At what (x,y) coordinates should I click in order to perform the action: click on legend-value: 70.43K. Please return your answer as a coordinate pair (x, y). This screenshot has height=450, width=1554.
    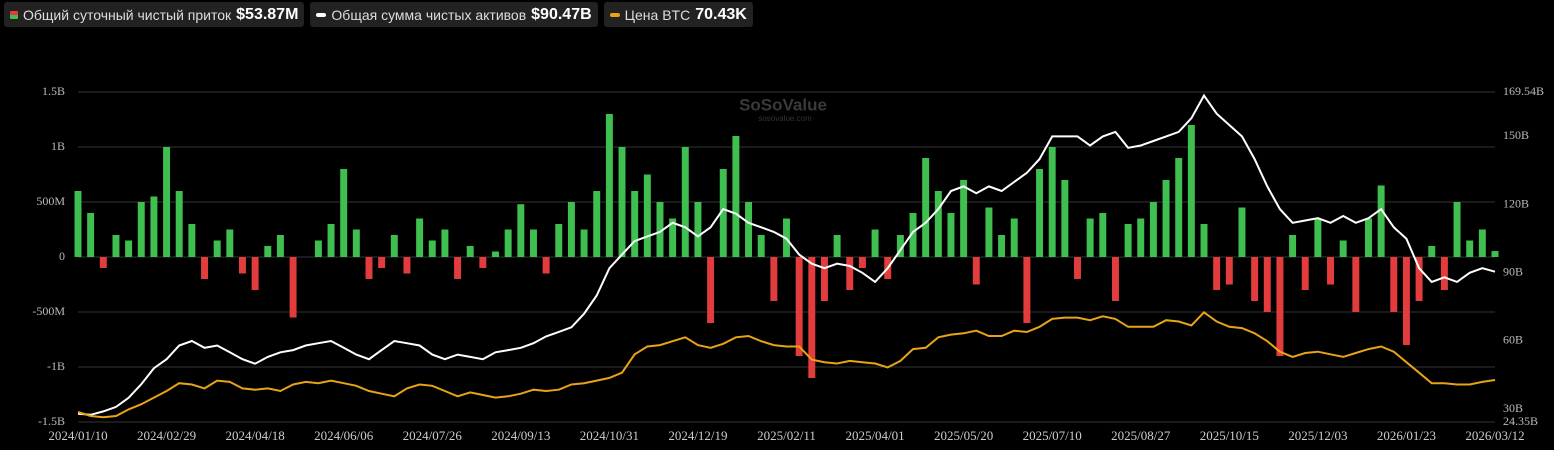
    Looking at the image, I should click on (721, 14).